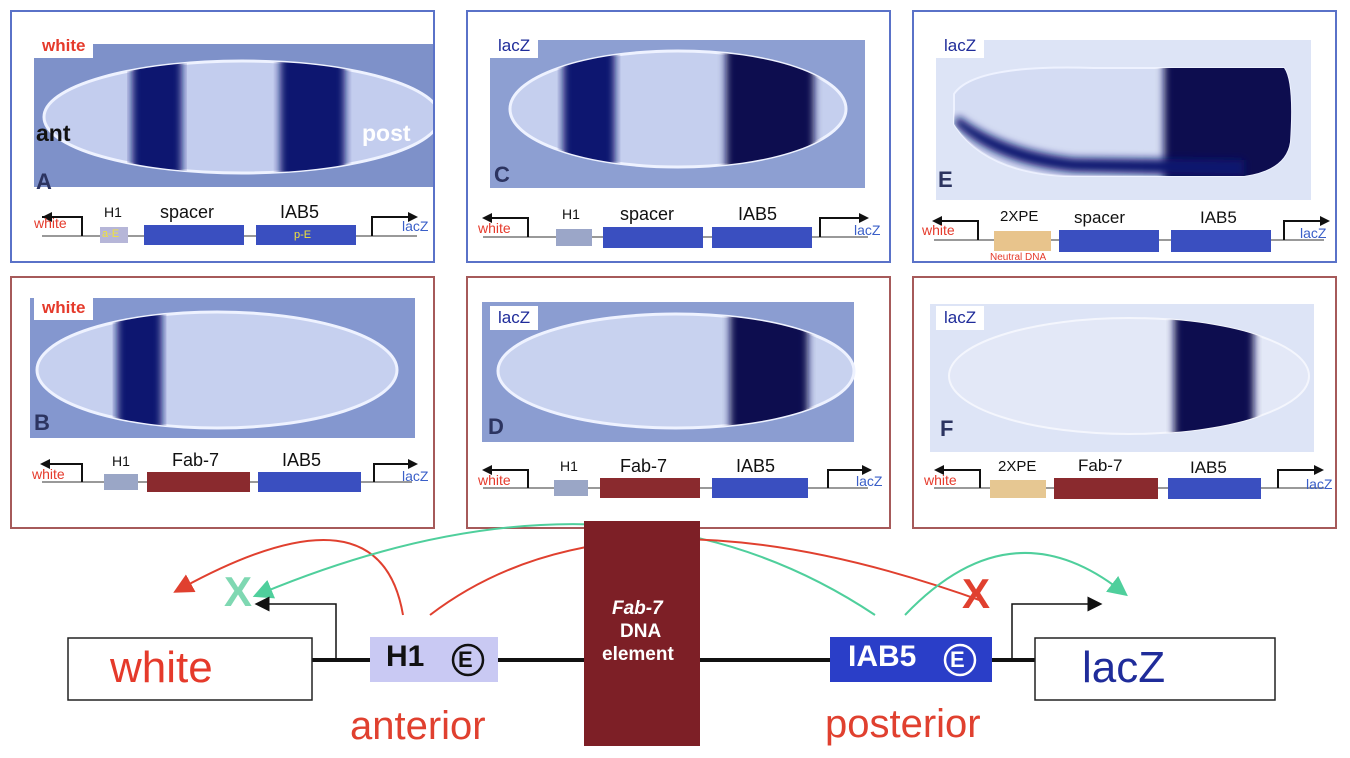 The height and width of the screenshot is (758, 1350). What do you see at coordinates (638, 654) in the screenshot?
I see `fab7-label-line3: element` at bounding box center [638, 654].